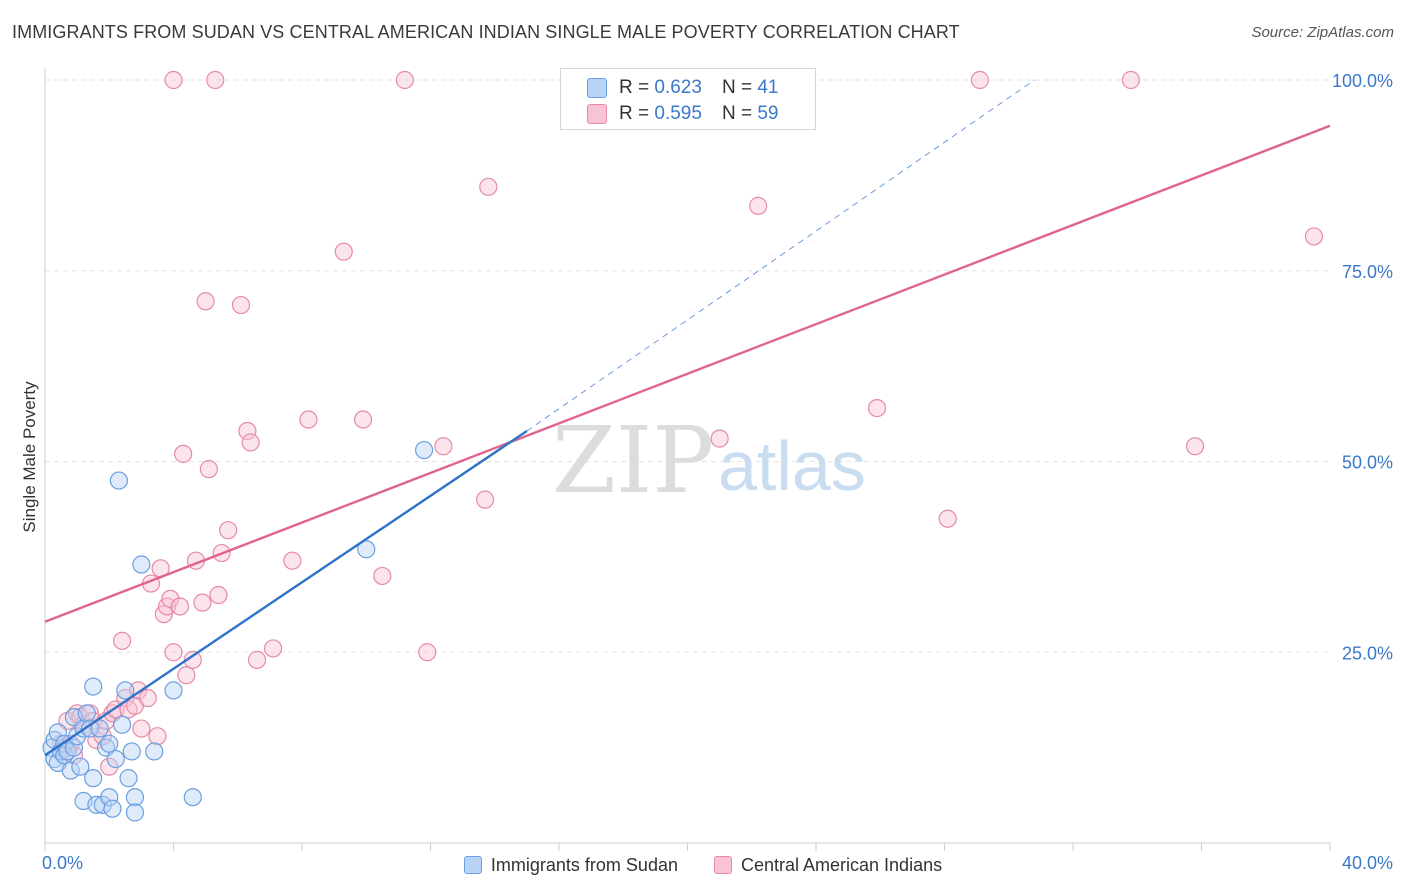  Describe the element at coordinates (62, 863) in the screenshot. I see `x-tick-label-0: 0.0%` at that location.